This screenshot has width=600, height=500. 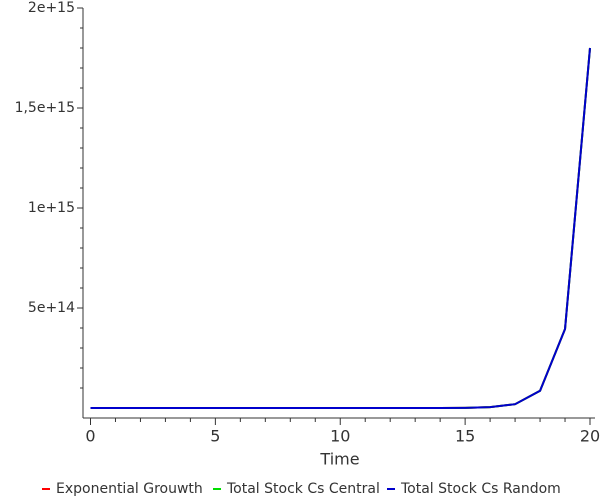 What do you see at coordinates (51, 308) in the screenshot?
I see `y-tick-label: 5e+14` at bounding box center [51, 308].